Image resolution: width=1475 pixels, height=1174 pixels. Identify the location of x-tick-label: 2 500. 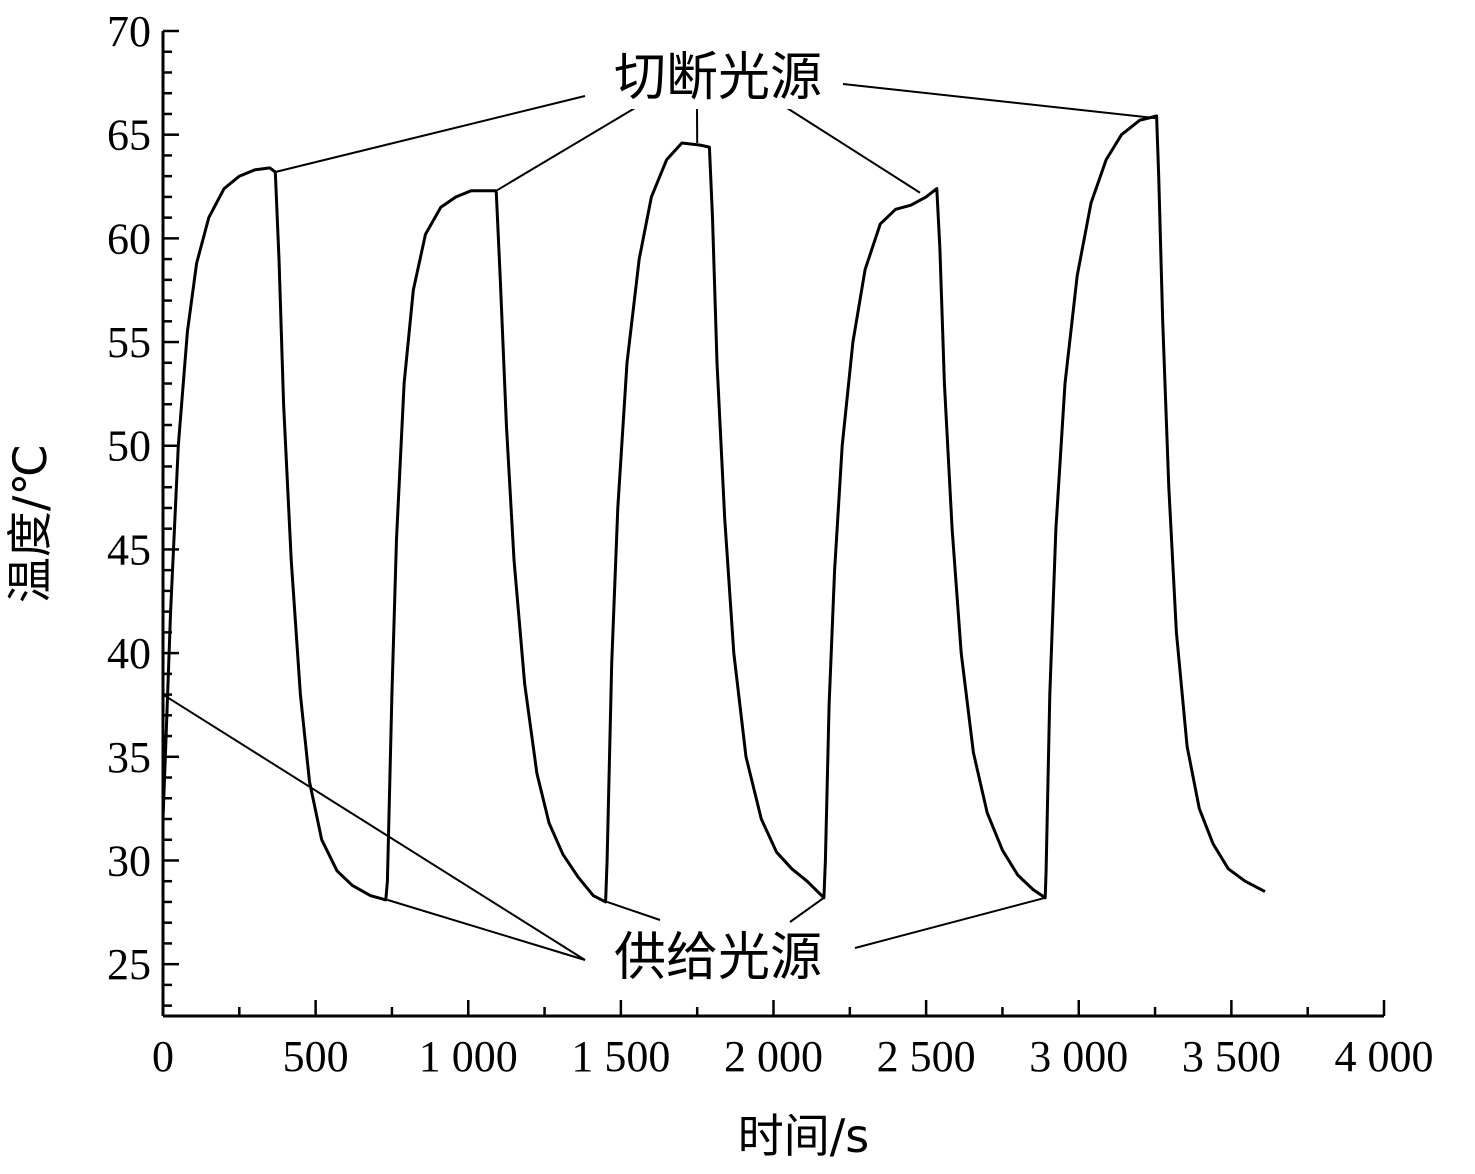
(926, 1056).